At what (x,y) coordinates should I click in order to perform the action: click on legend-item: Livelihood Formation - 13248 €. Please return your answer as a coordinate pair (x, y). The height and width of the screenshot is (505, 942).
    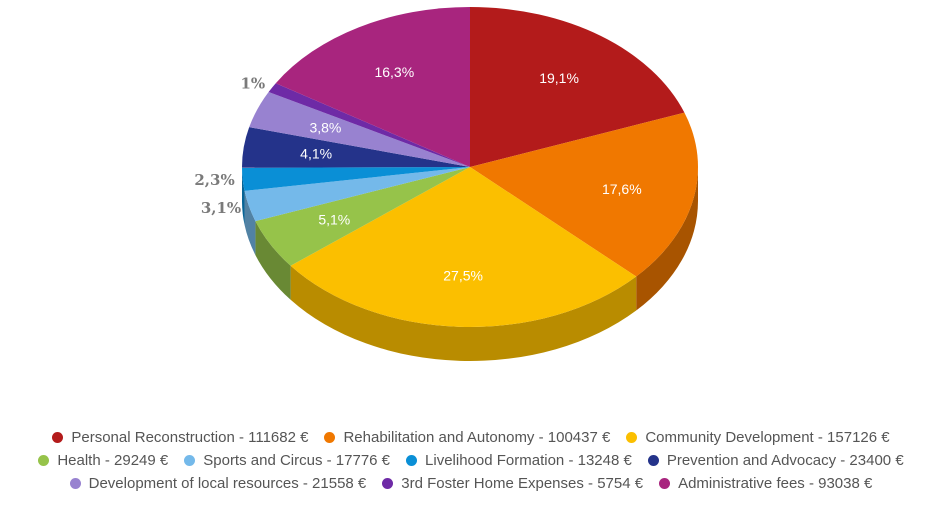
    Looking at the image, I should click on (519, 460).